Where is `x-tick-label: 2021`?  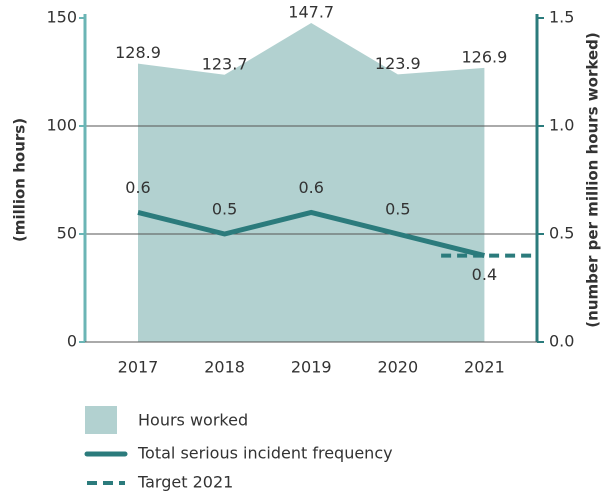 x-tick-label: 2021 is located at coordinates (484, 367).